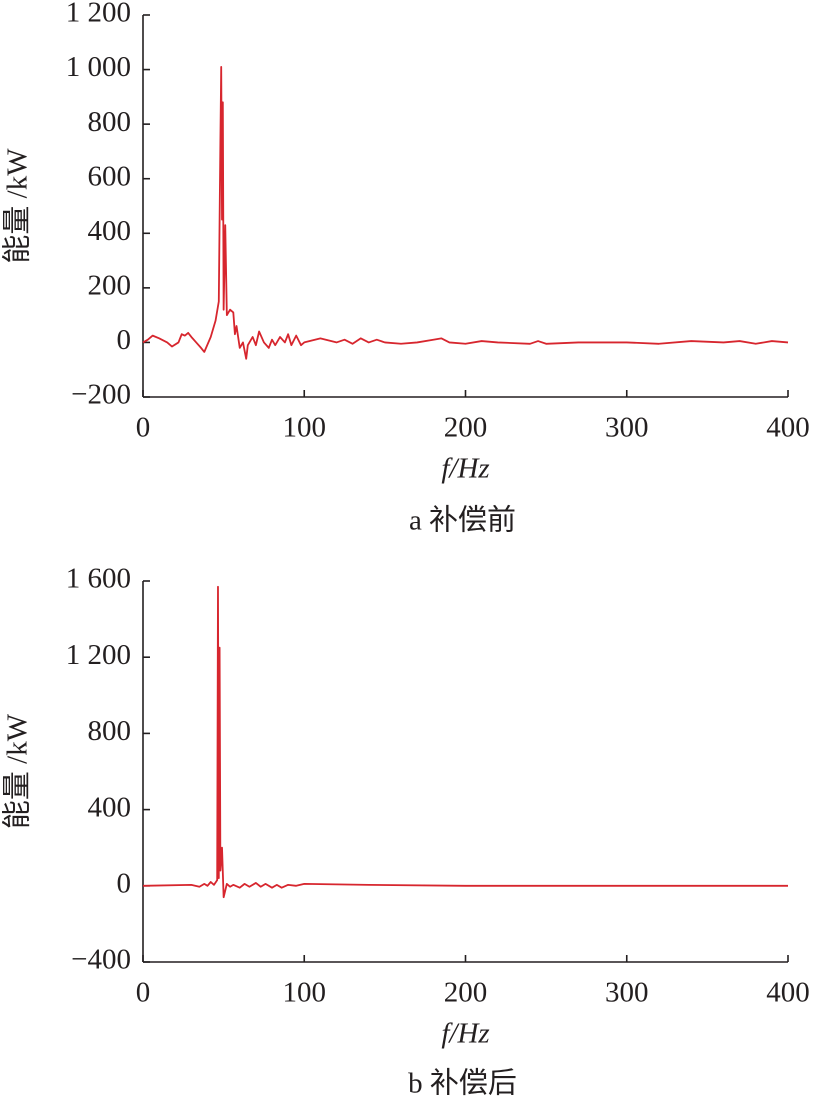  I want to click on y-tick-label: 1 000, so click(98, 67).